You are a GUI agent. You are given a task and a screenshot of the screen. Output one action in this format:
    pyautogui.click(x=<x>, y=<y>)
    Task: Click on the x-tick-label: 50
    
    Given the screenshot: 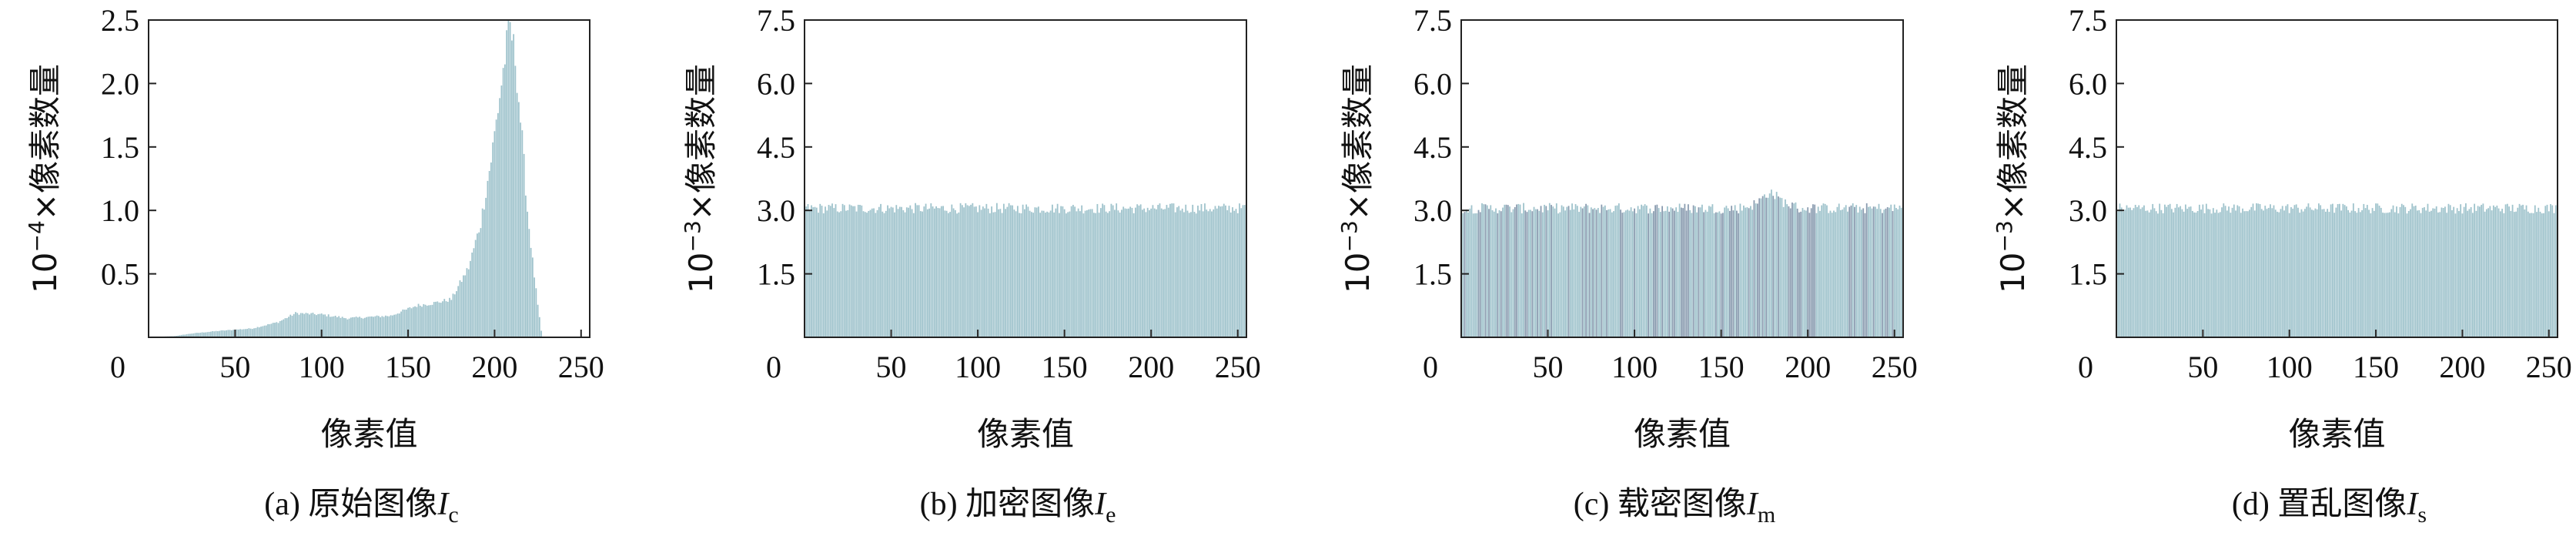 What is the action you would take?
    pyautogui.click(x=234, y=367)
    